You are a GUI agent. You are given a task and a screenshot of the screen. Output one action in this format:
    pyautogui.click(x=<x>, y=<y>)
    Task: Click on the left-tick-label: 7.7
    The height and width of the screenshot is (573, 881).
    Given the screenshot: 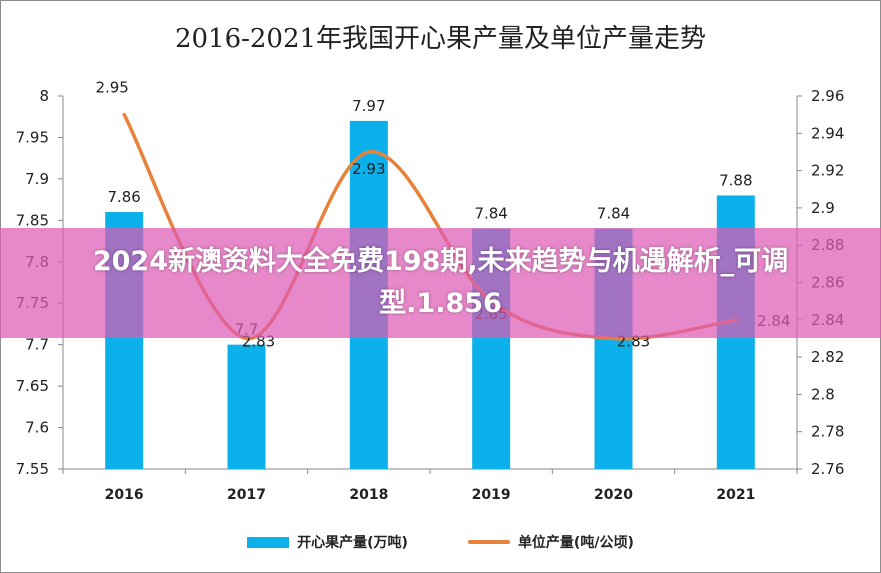 What is the action you would take?
    pyautogui.click(x=37, y=345)
    